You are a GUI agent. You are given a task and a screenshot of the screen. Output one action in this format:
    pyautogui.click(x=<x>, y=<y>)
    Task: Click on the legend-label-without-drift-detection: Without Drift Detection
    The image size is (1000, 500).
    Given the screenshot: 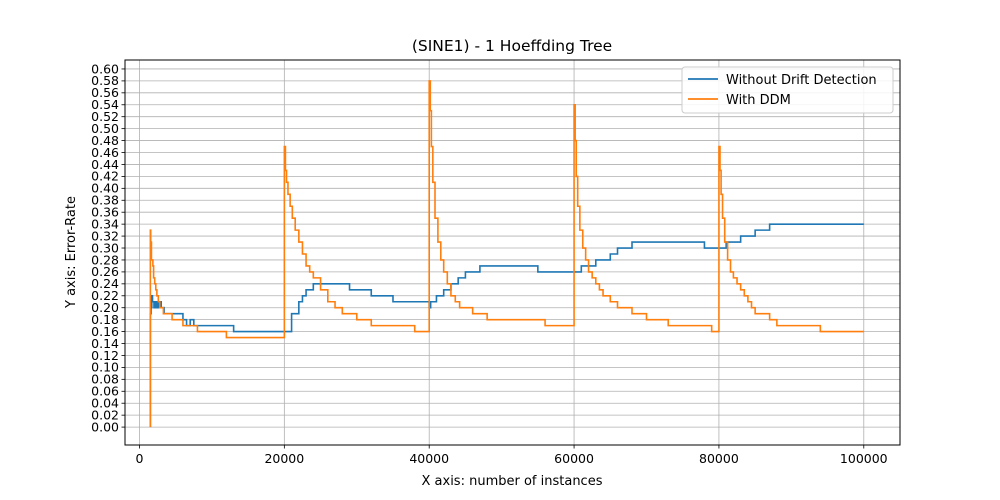 What is the action you would take?
    pyautogui.click(x=801, y=80)
    